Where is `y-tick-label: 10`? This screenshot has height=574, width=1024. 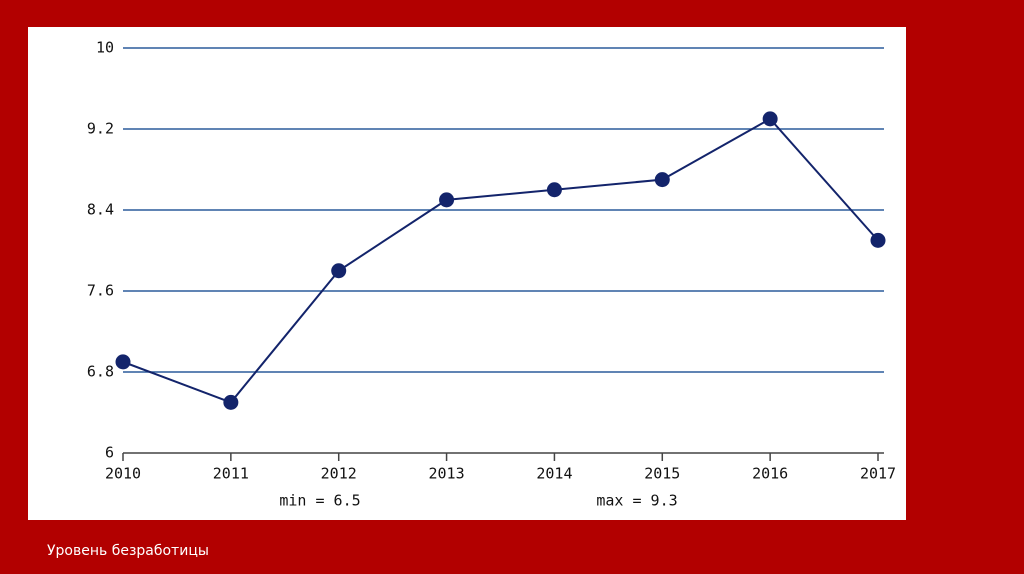
y-tick-label: 10 is located at coordinates (105, 48).